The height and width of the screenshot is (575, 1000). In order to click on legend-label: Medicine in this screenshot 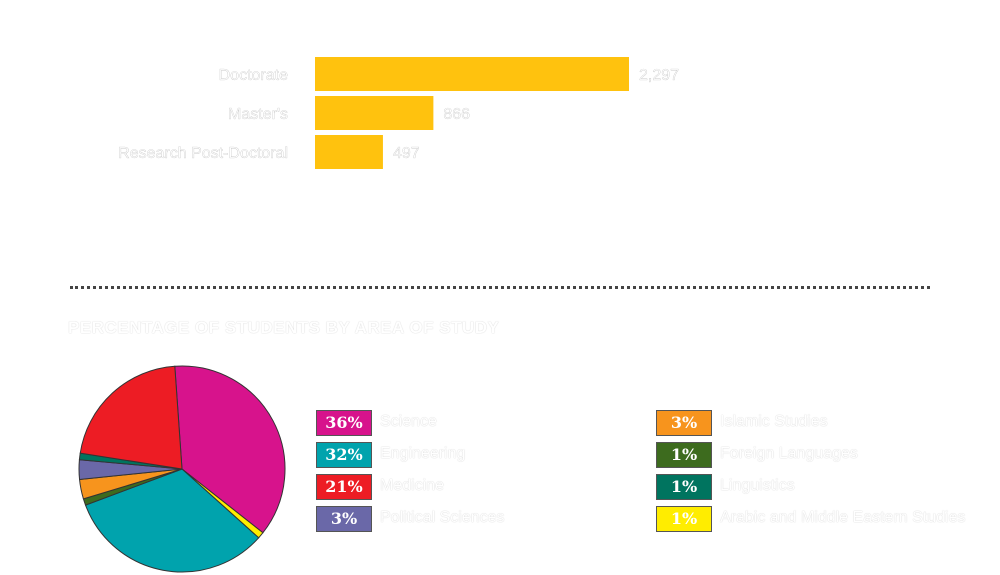, I will do `click(412, 485)`.